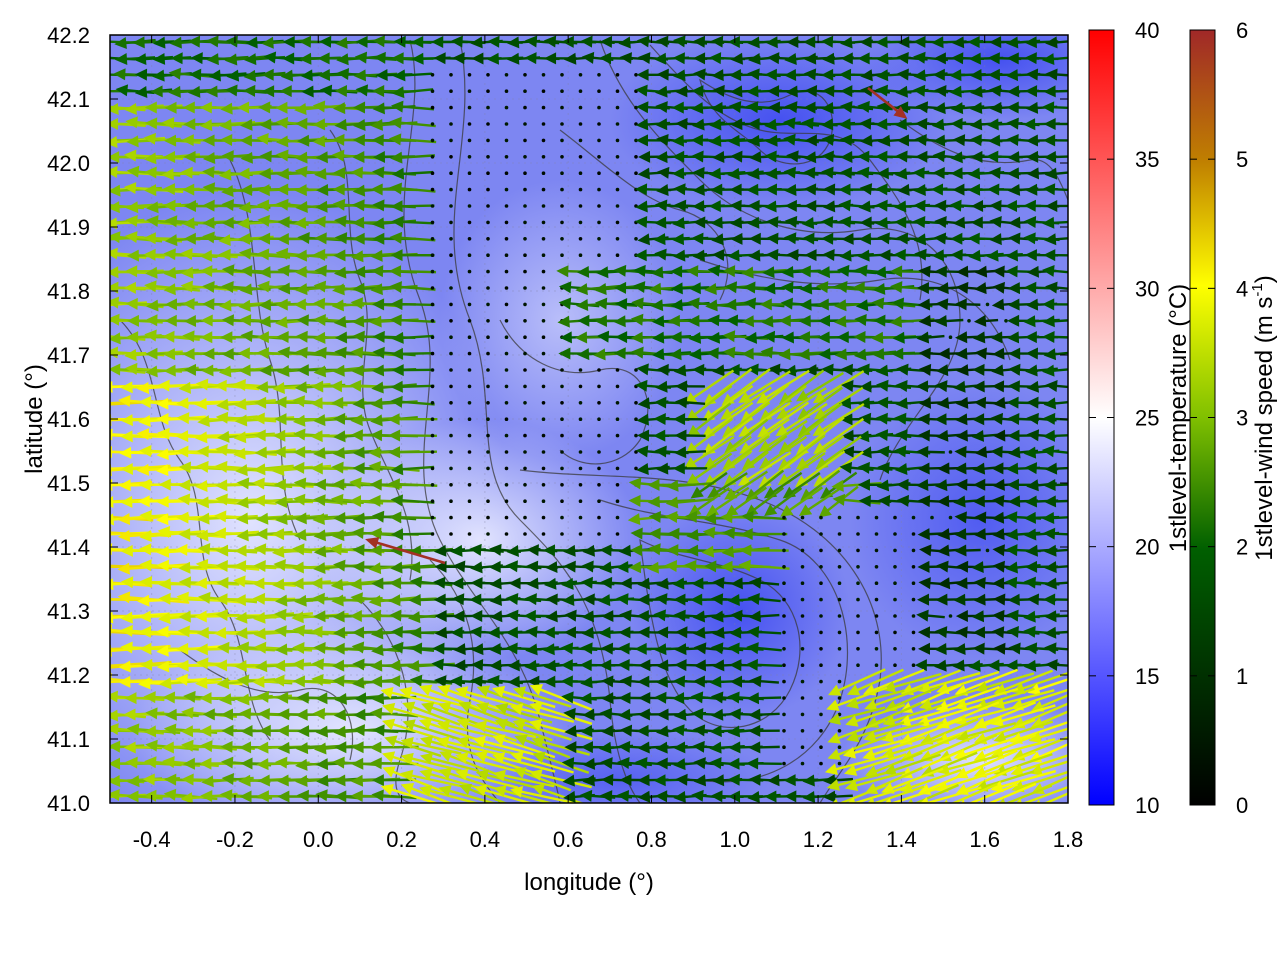  Describe the element at coordinates (589, 882) in the screenshot. I see `x-axis-title: longitude (°)` at that location.